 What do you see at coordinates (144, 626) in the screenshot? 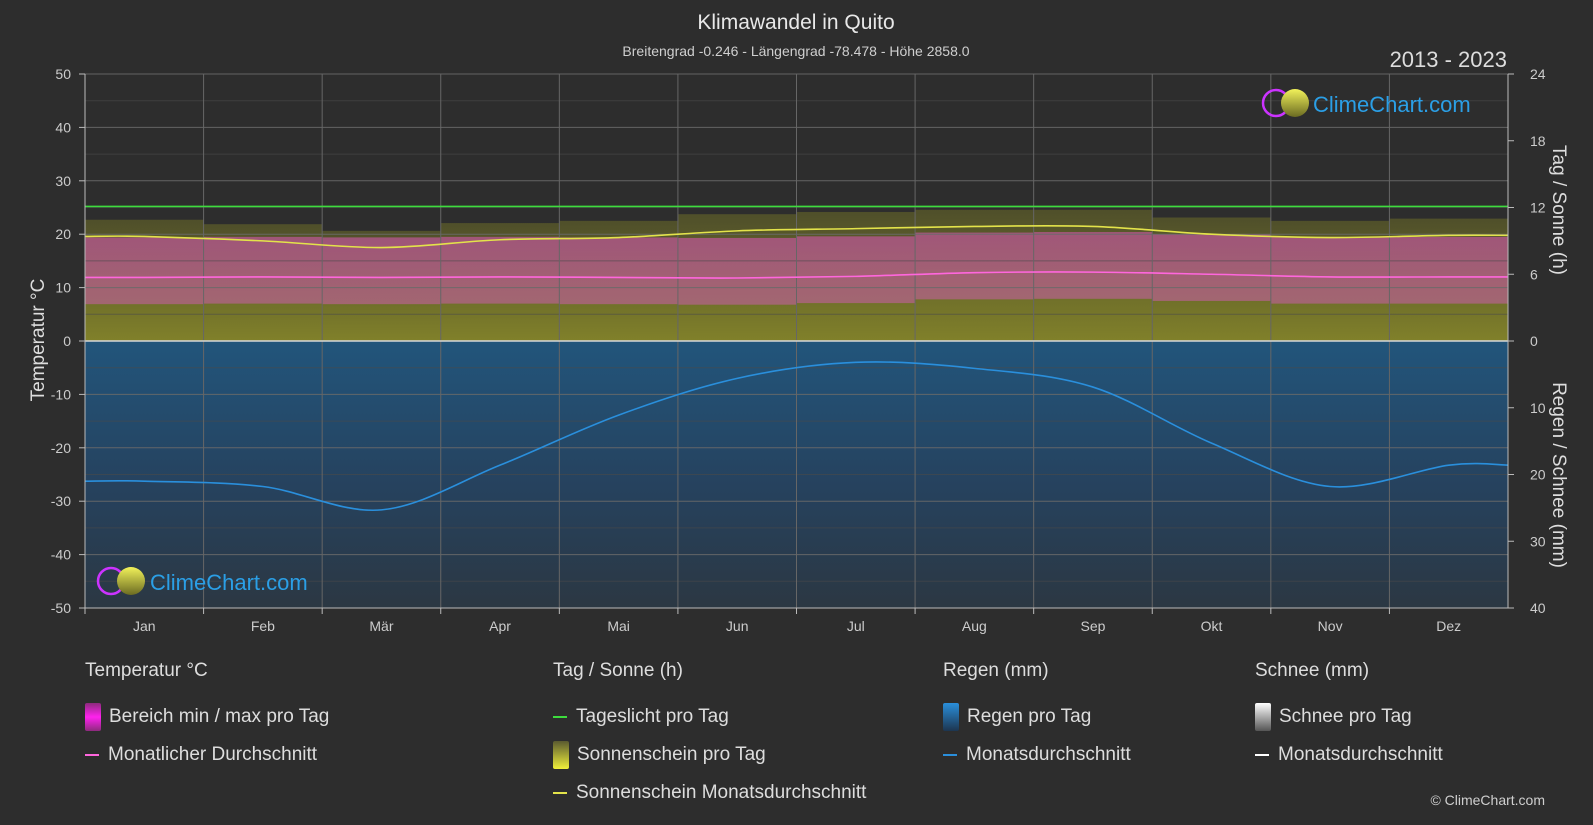
I see `month-label: Jan` at bounding box center [144, 626].